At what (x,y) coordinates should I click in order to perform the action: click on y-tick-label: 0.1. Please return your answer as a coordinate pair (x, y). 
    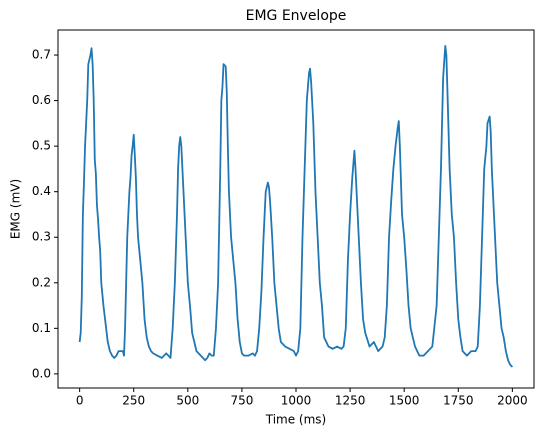
    Looking at the image, I should click on (41, 328).